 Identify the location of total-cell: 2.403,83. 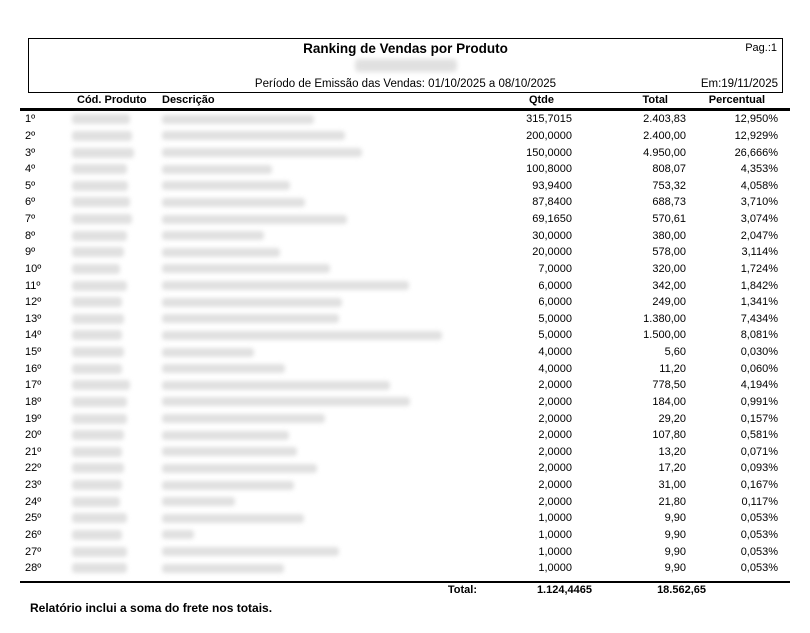
(664, 119).